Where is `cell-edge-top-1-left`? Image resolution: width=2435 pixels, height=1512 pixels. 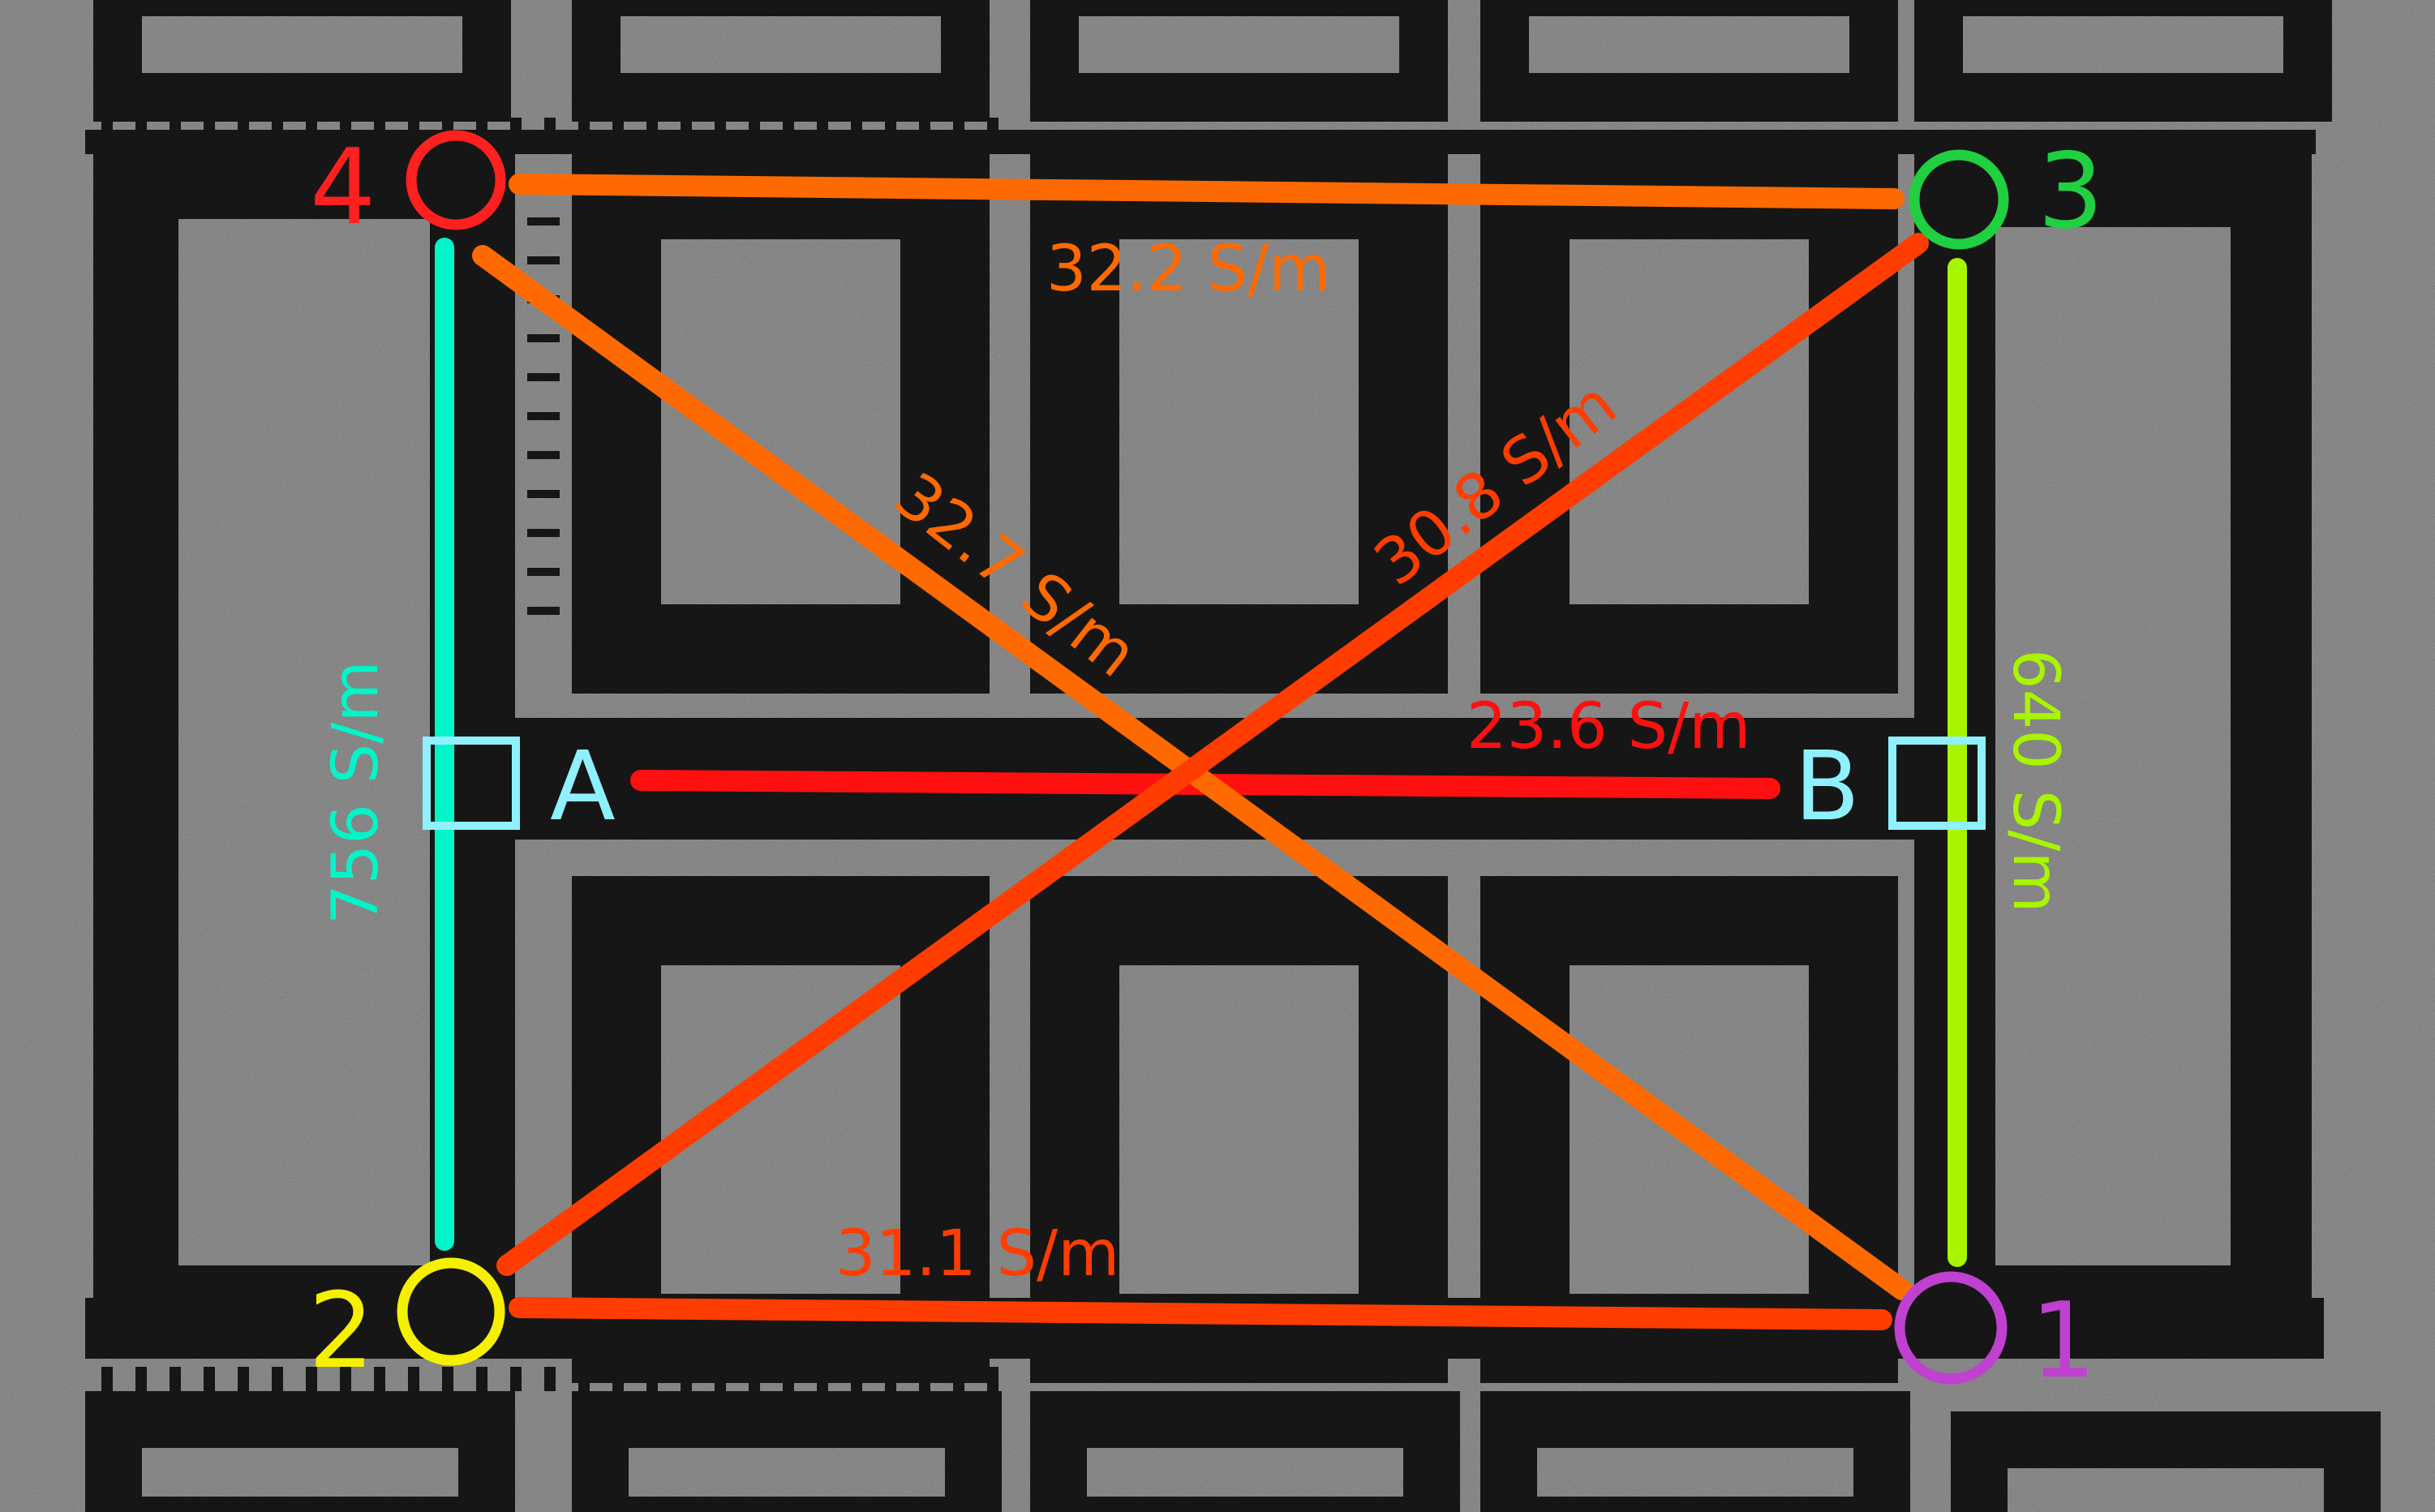
cell-edge-top-1-left is located at coordinates (118, 61).